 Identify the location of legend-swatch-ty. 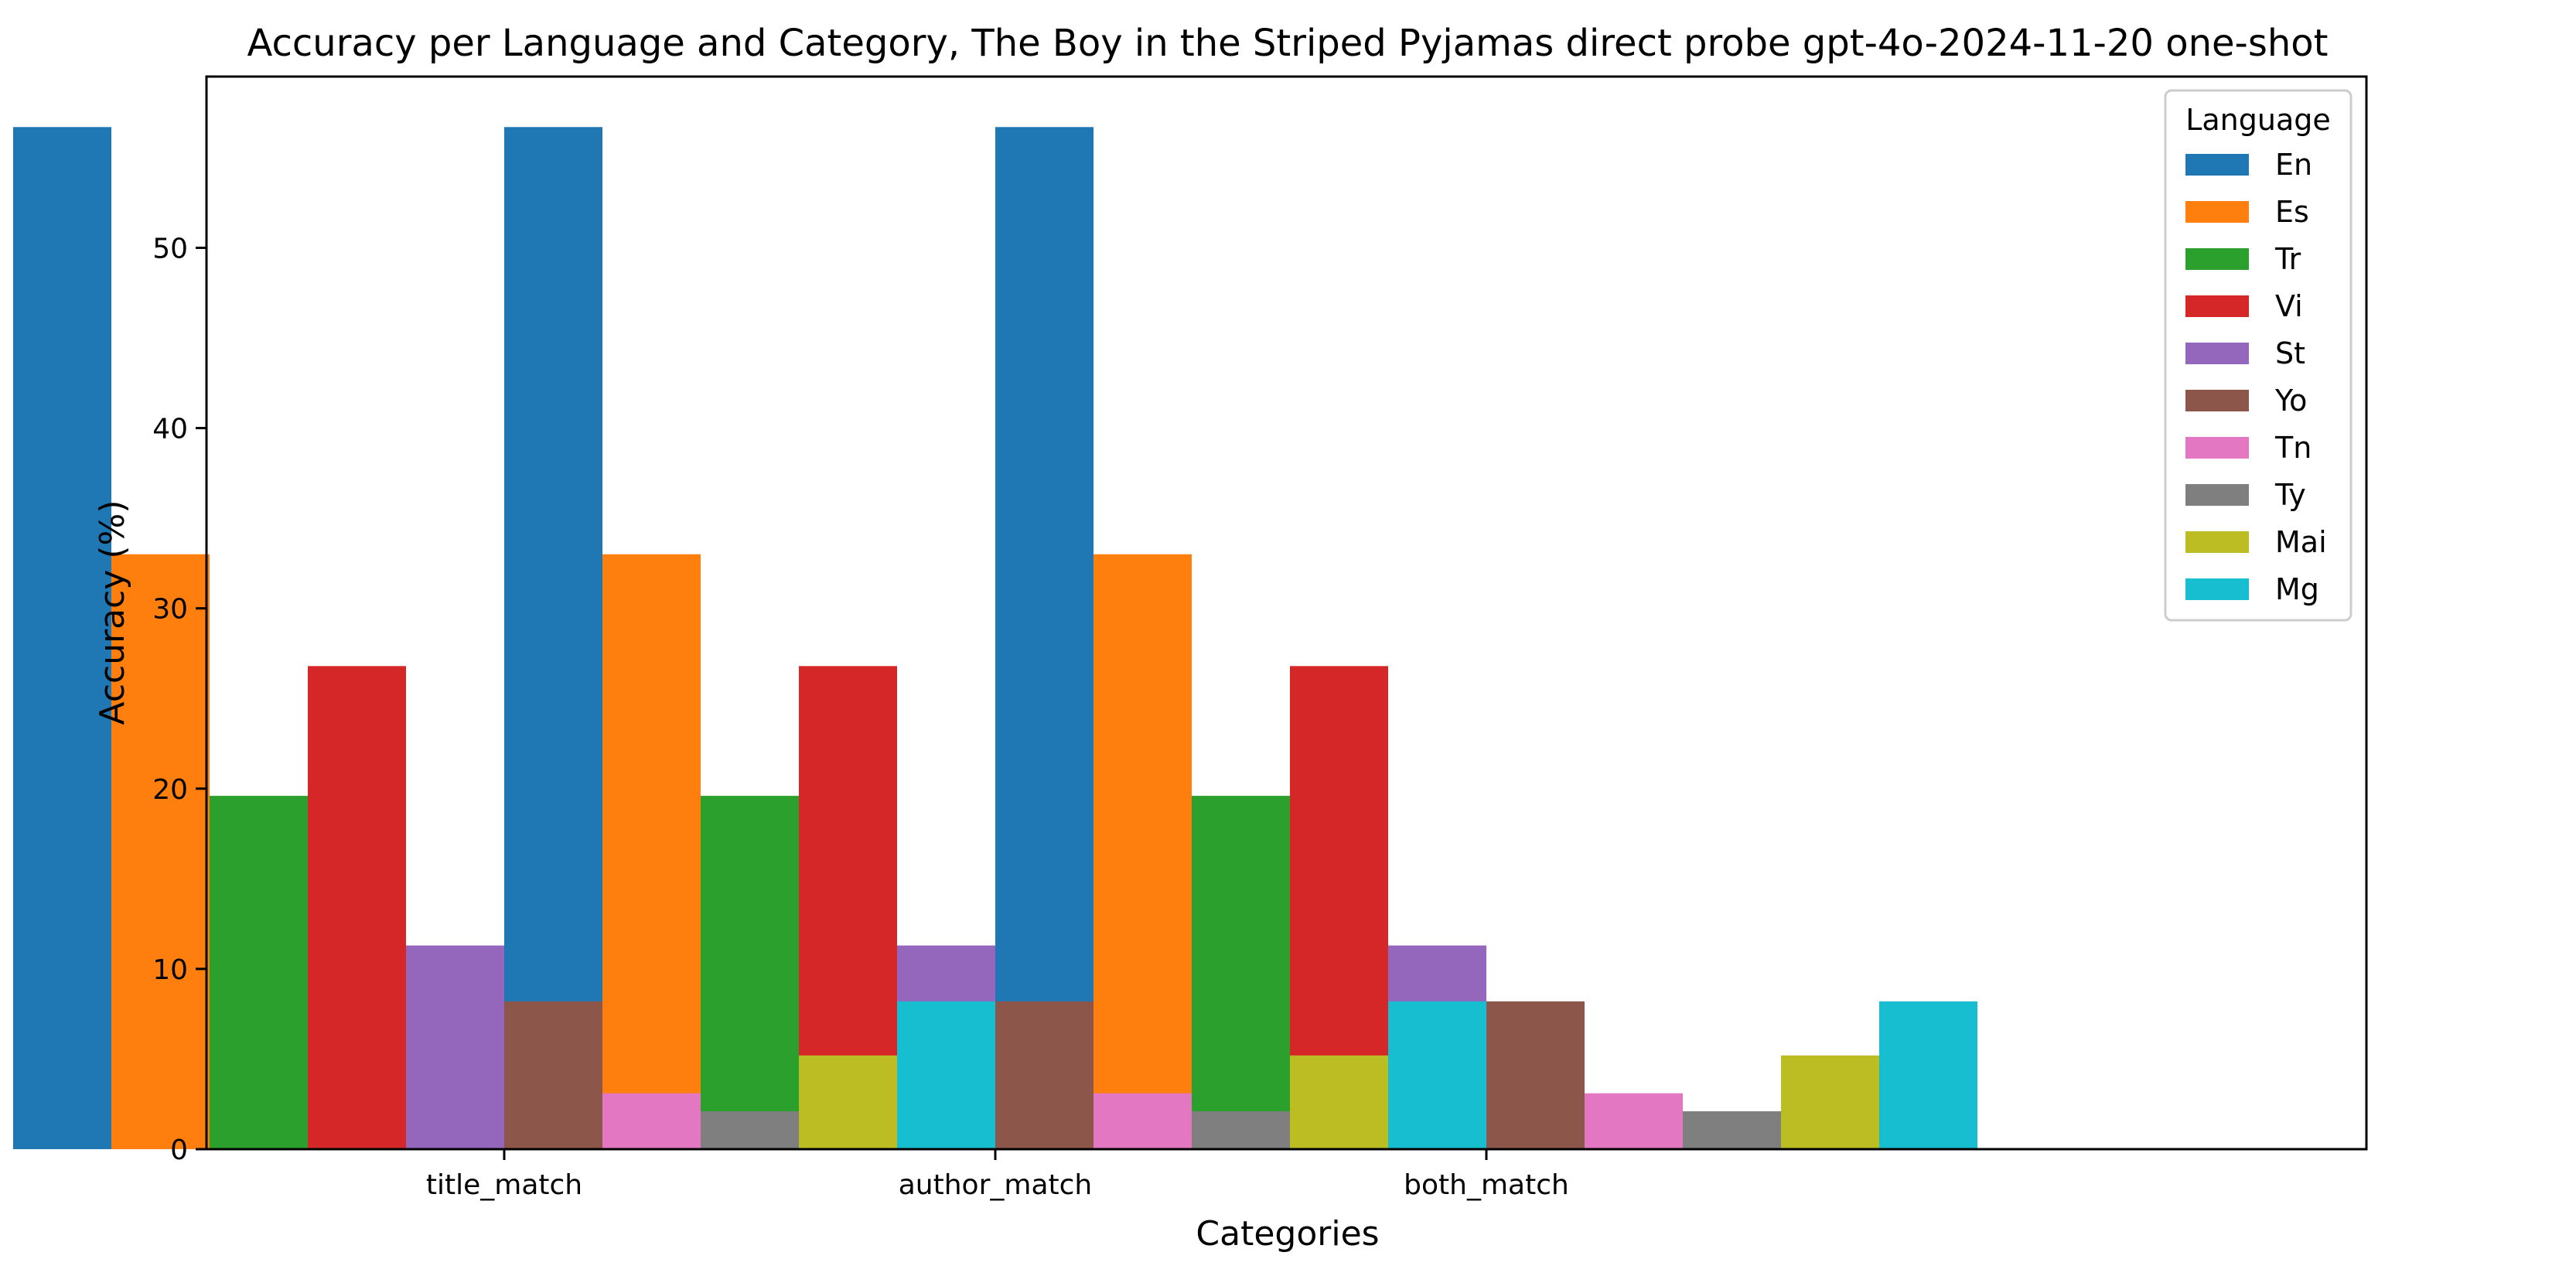
(2217, 495).